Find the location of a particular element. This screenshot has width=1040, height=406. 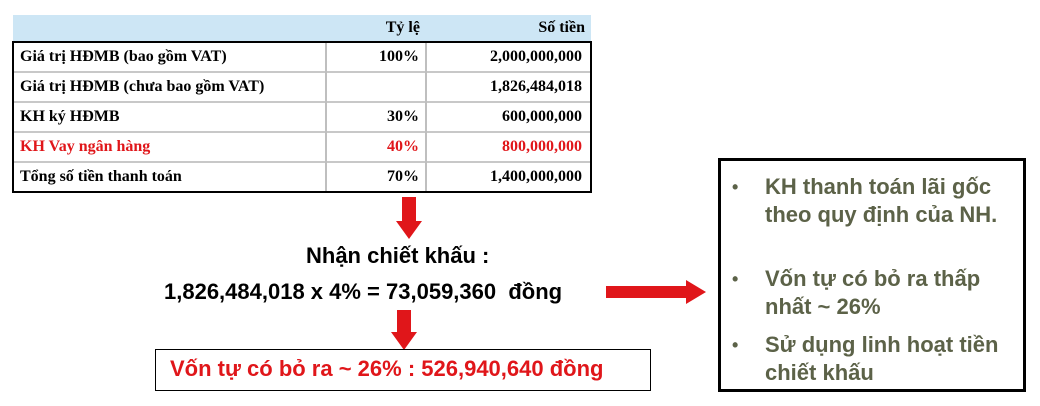

right-arrow-icon is located at coordinates (656, 292).